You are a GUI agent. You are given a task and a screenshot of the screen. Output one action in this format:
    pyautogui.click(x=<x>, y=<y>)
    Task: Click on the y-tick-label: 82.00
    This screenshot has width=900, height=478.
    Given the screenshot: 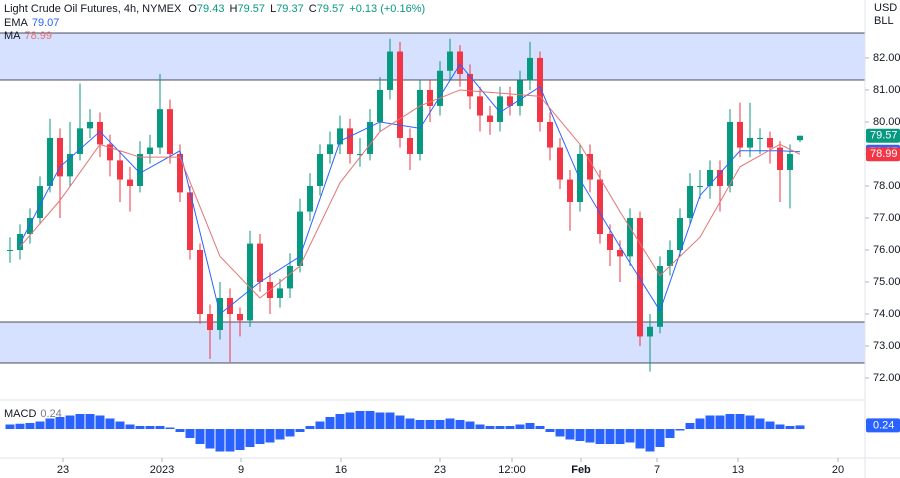 What is the action you would take?
    pyautogui.click(x=886, y=58)
    